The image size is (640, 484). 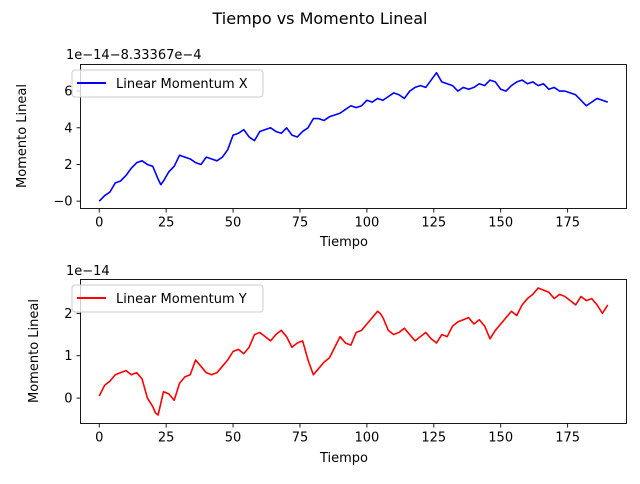 What do you see at coordinates (88, 271) in the screenshot?
I see `bottom-offset-text: 1e−14` at bounding box center [88, 271].